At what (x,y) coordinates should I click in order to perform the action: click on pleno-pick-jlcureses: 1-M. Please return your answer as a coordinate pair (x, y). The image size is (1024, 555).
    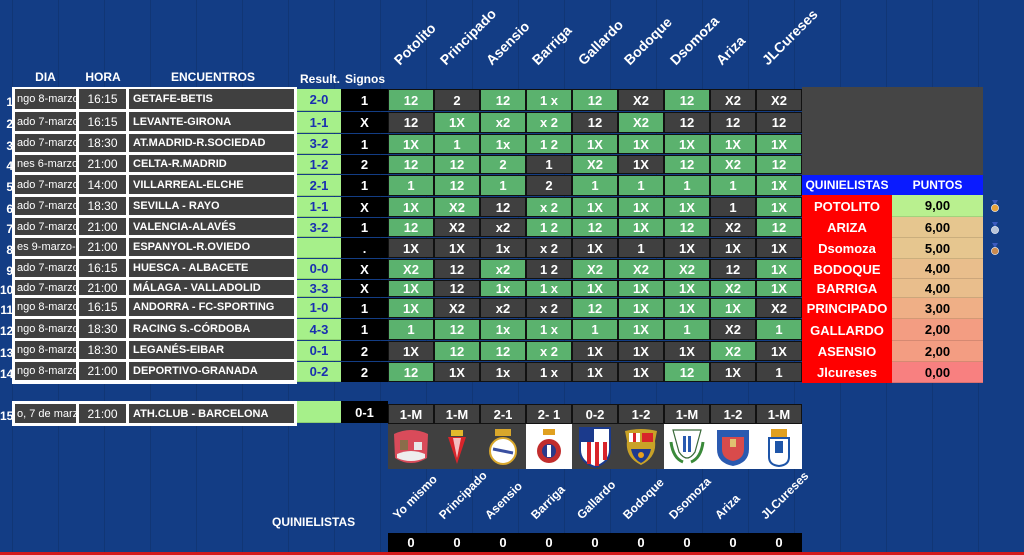
    Looking at the image, I should click on (779, 414).